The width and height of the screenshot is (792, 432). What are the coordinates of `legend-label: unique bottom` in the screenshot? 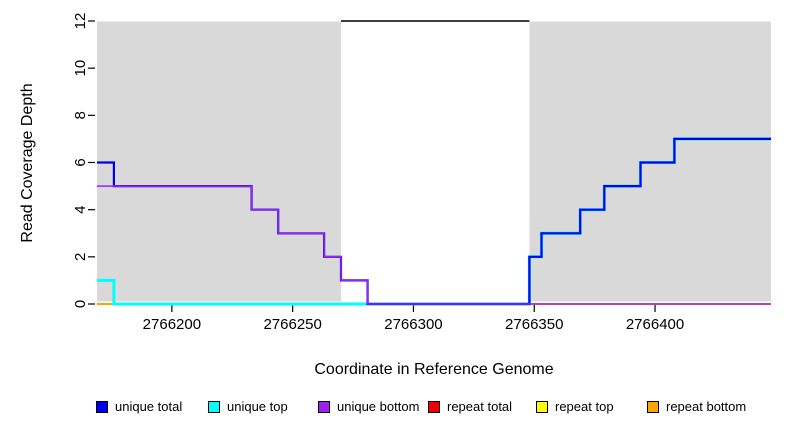 It's located at (378, 406).